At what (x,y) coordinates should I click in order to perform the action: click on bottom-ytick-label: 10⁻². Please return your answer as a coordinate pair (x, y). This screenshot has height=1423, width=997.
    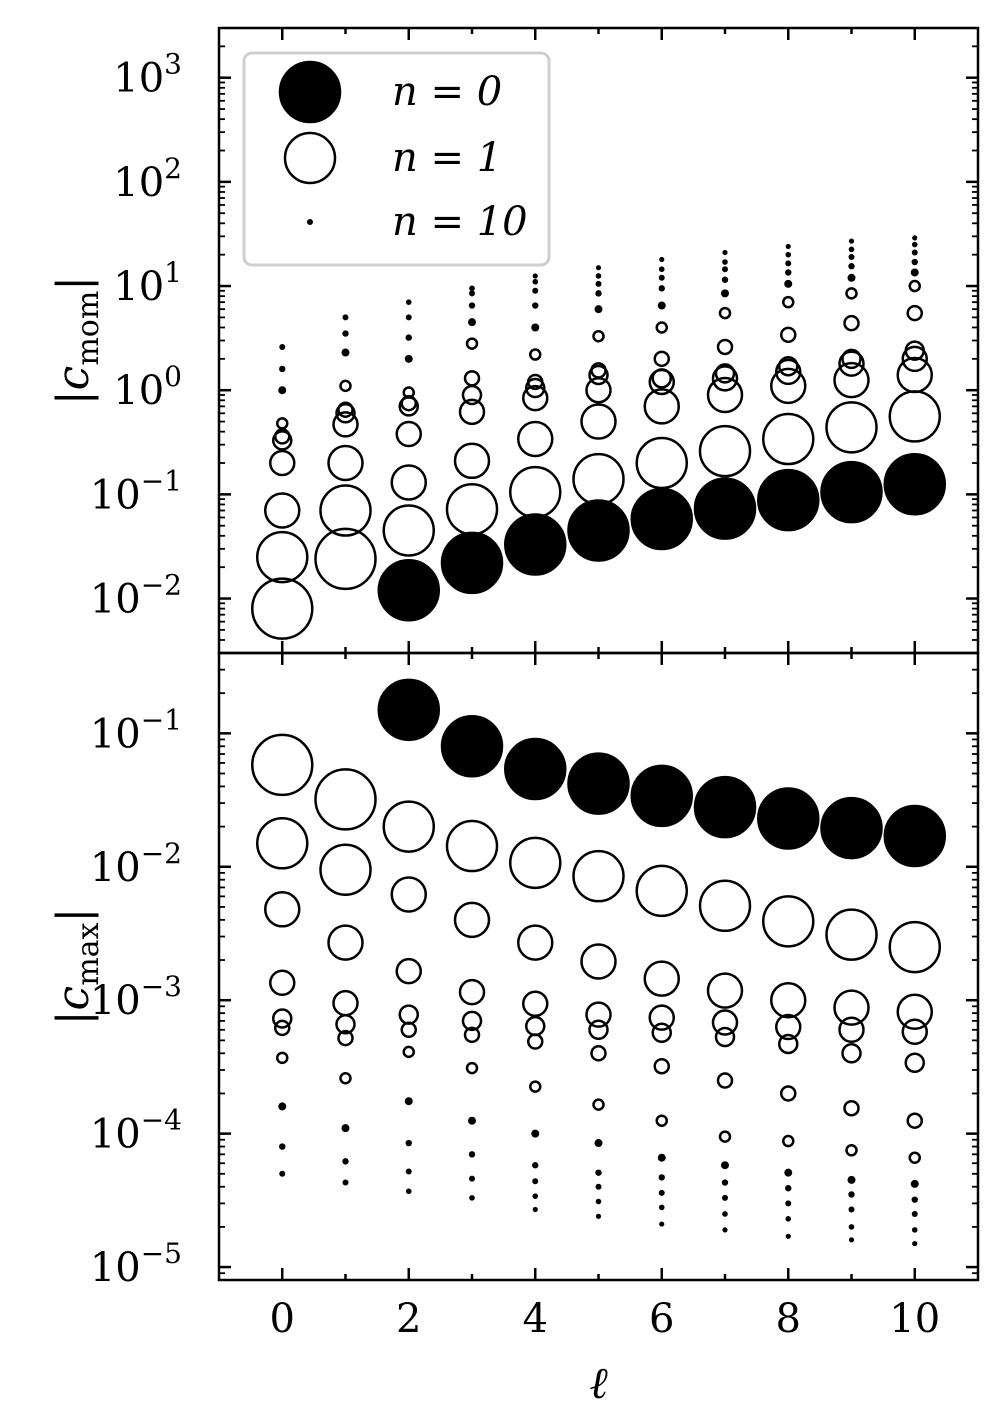
    Looking at the image, I should click on (136, 864).